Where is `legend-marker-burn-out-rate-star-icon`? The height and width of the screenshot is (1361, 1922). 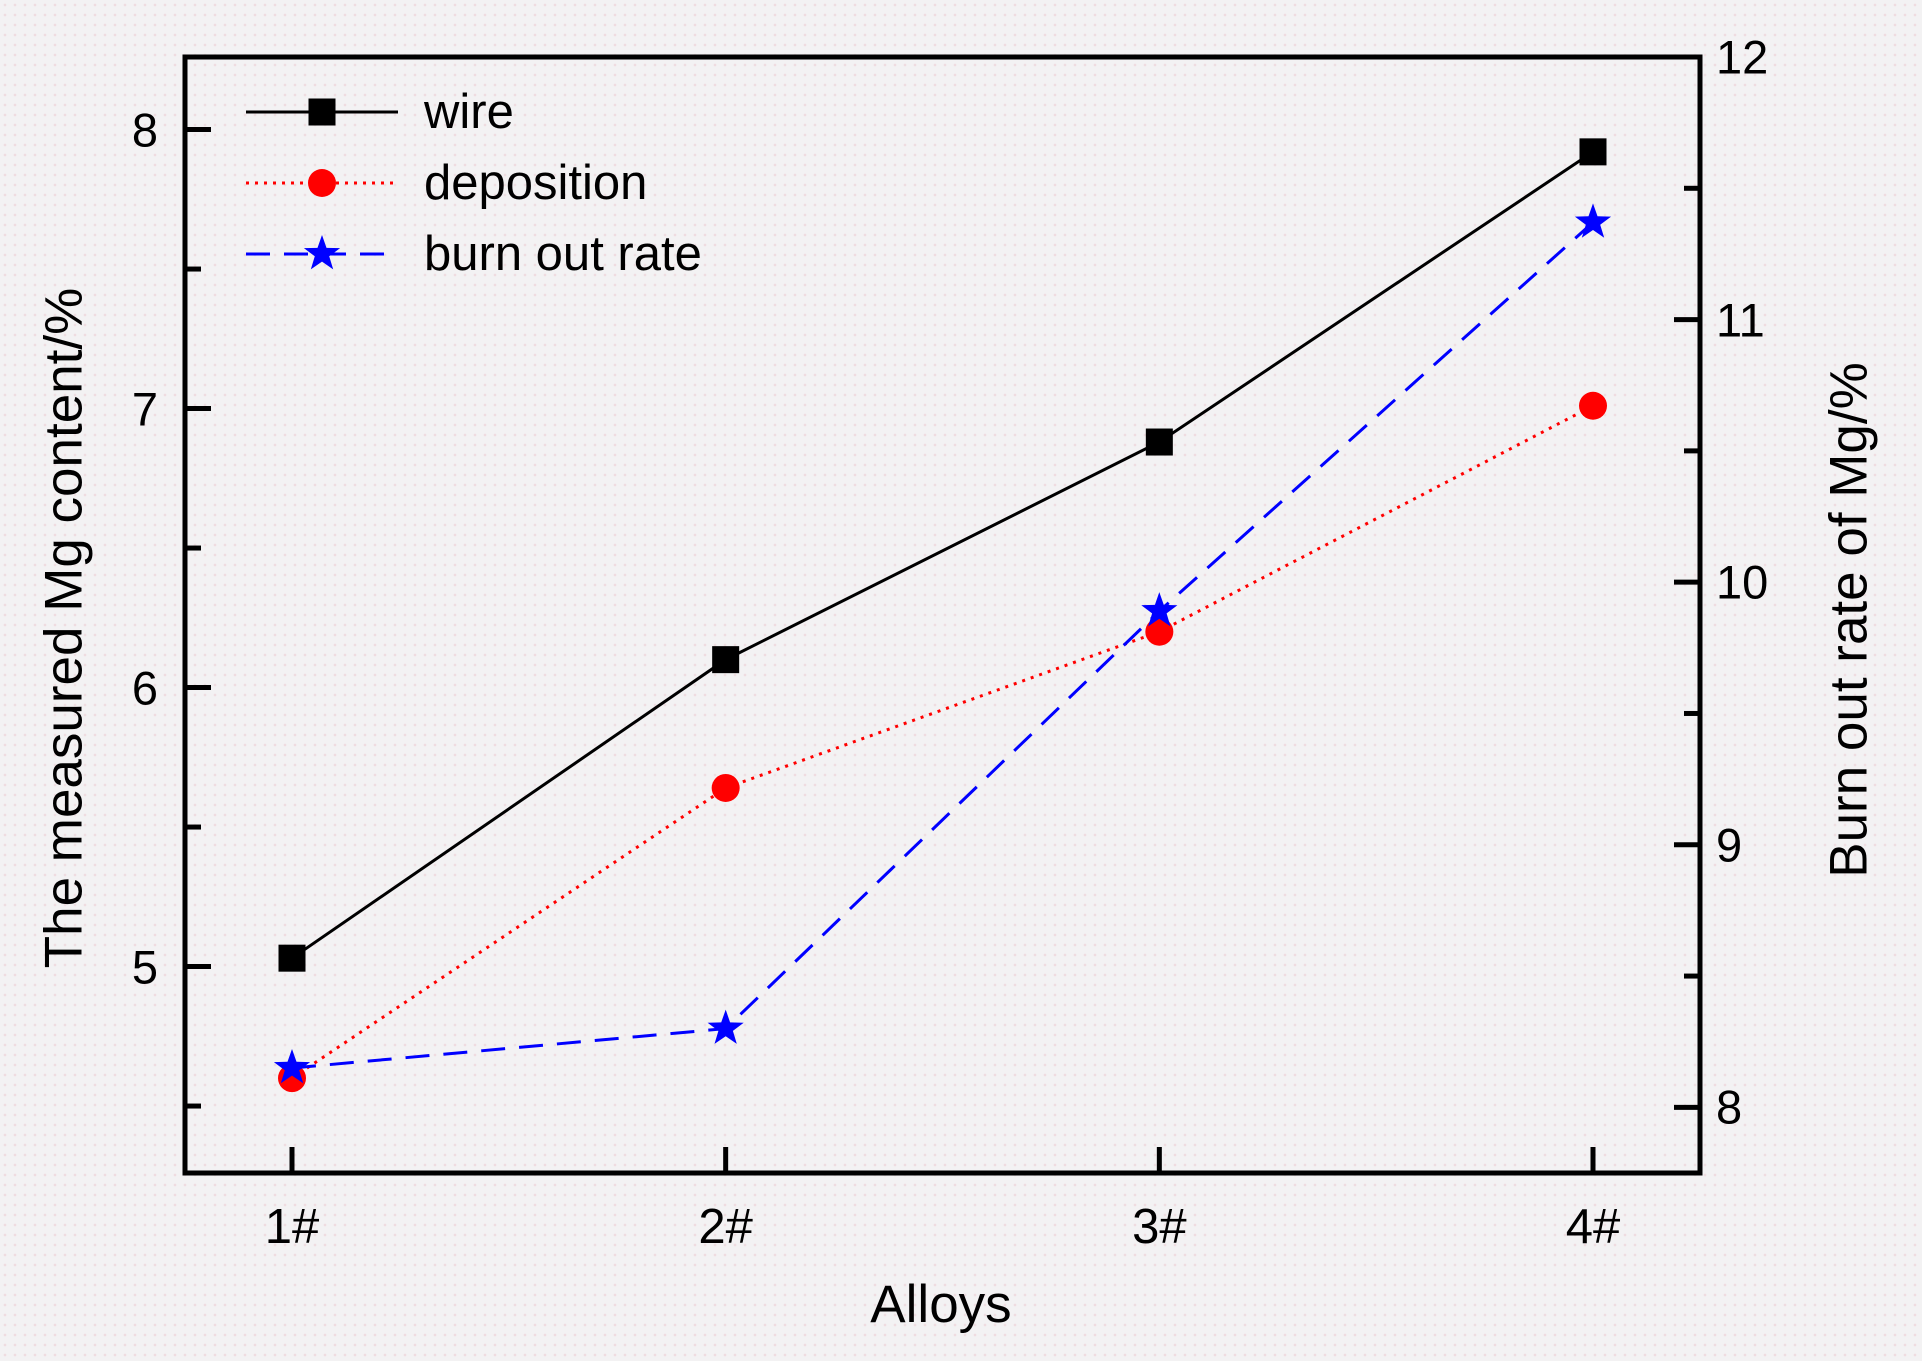
legend-marker-burn-out-rate-star-icon is located at coordinates (322, 251).